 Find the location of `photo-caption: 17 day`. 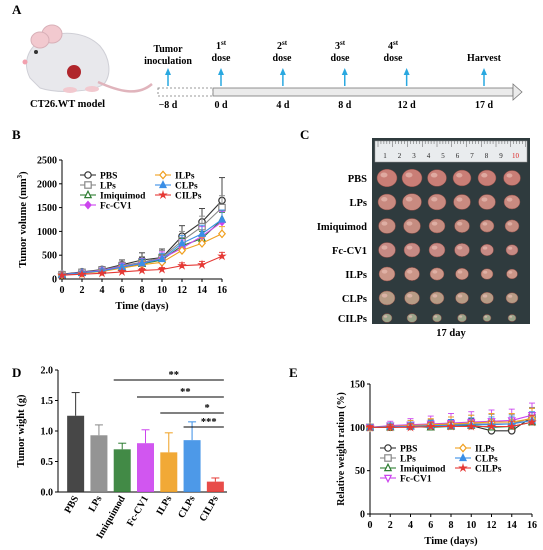

photo-caption: 17 day is located at coordinates (451, 333).